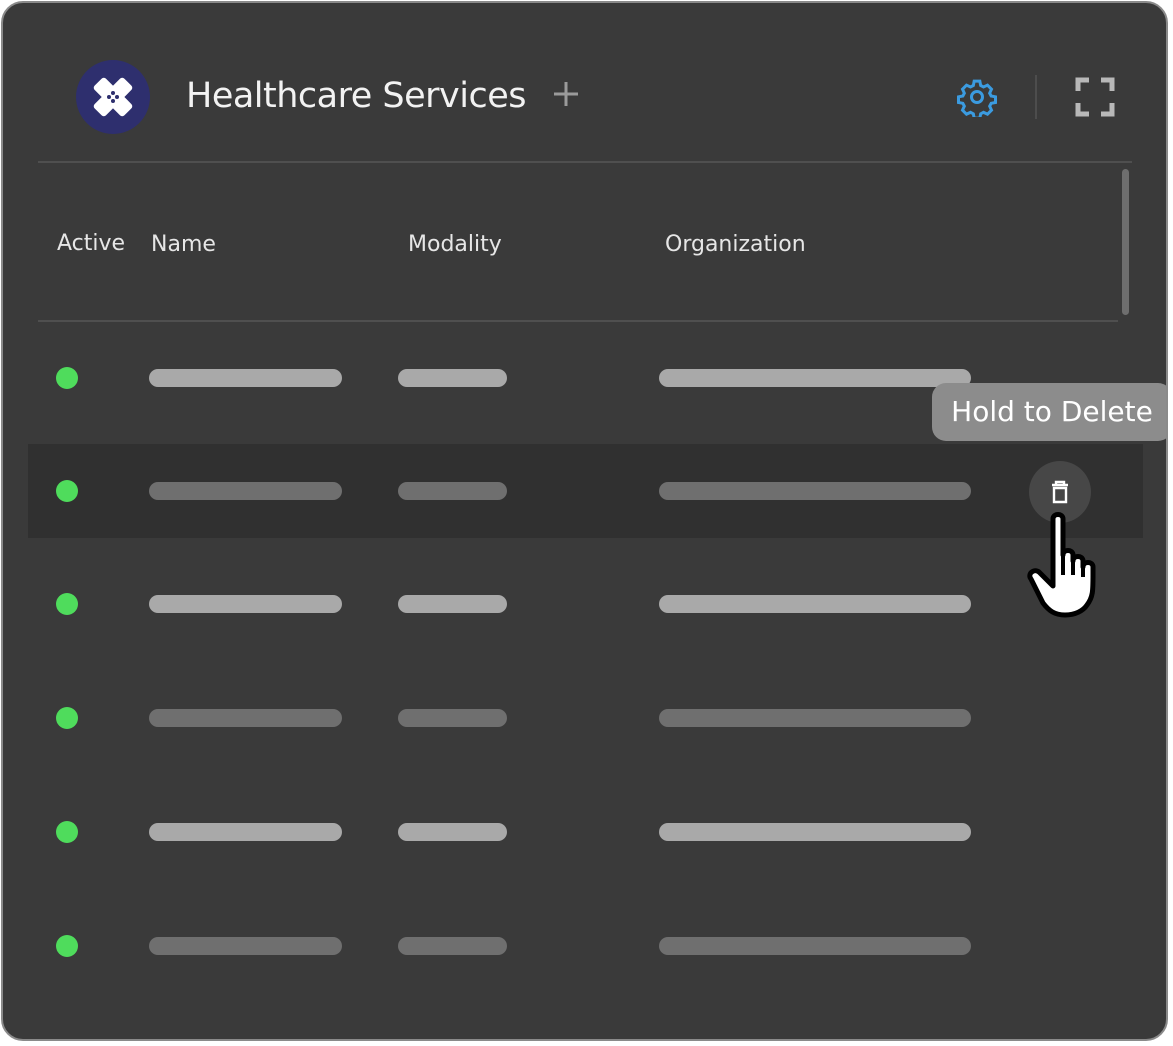 The width and height of the screenshot is (1173, 1046). I want to click on gear-icon, so click(977, 99).